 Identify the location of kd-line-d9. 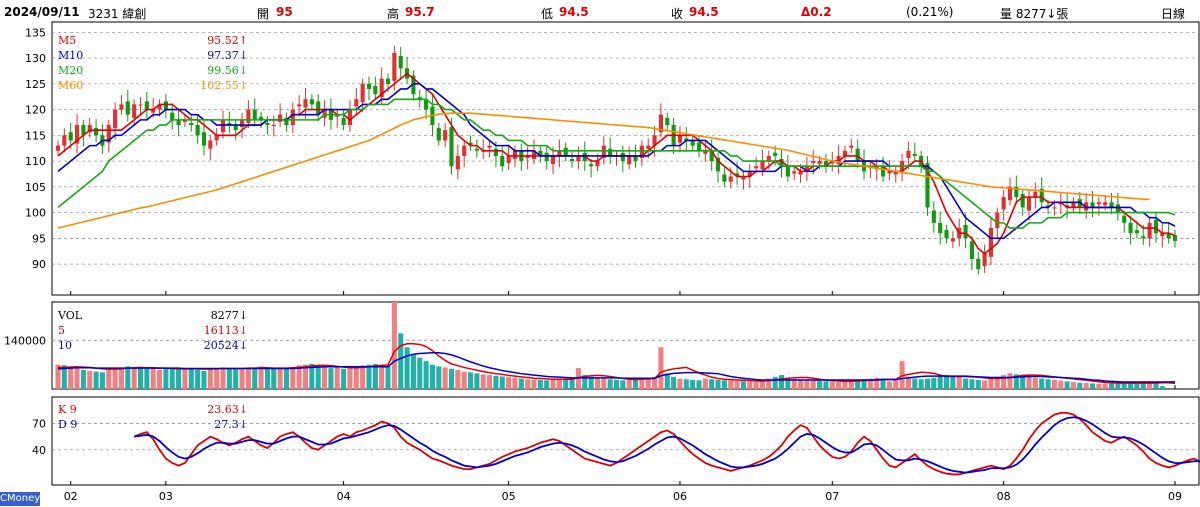
(667, 445).